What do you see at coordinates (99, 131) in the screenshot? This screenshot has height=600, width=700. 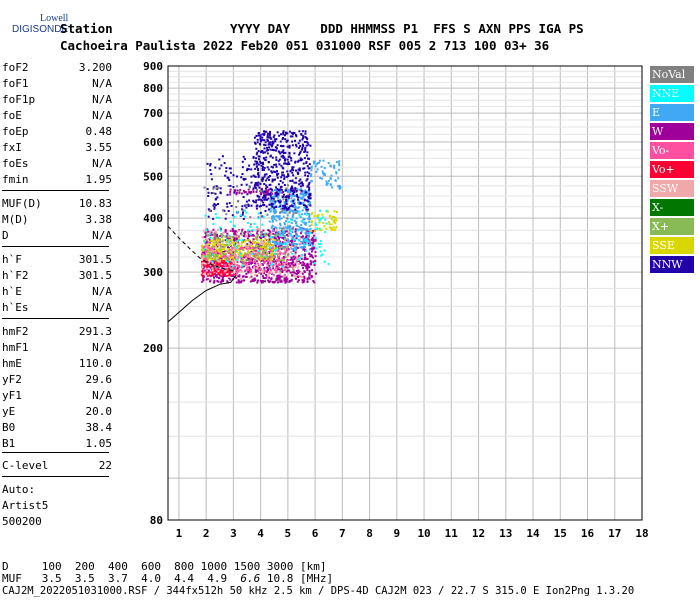 I see `param-value: 0.48` at bounding box center [99, 131].